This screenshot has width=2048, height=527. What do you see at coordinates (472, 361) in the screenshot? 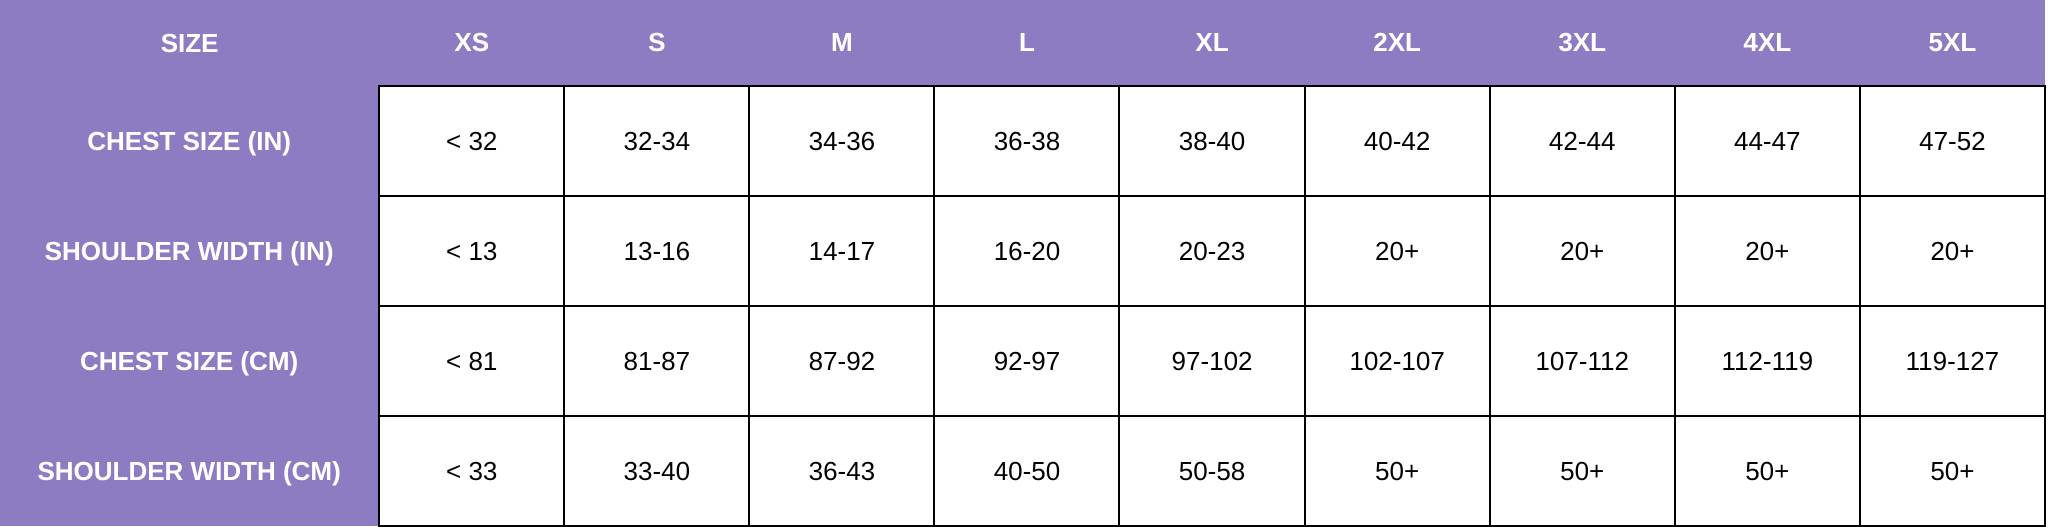
I see `cell: < 81` at bounding box center [472, 361].